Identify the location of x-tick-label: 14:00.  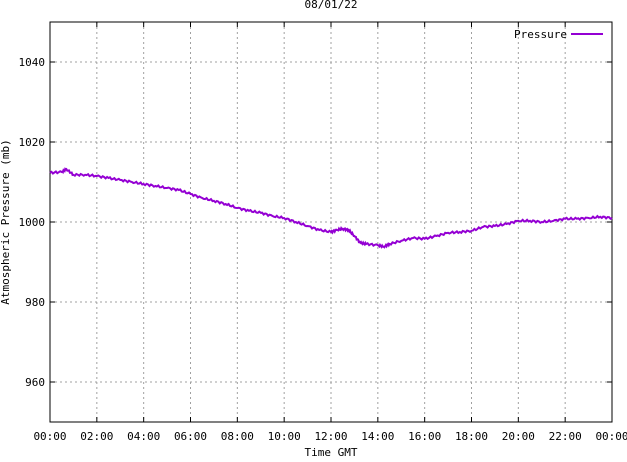
(377, 436).